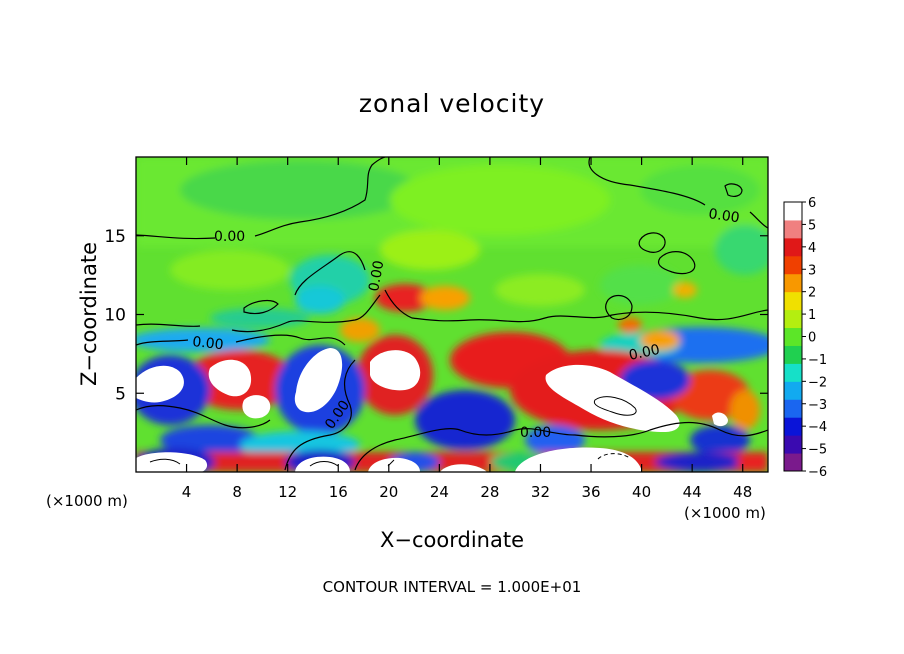 This screenshot has height=654, width=904. I want to click on x-tick-label: 16, so click(338, 492).